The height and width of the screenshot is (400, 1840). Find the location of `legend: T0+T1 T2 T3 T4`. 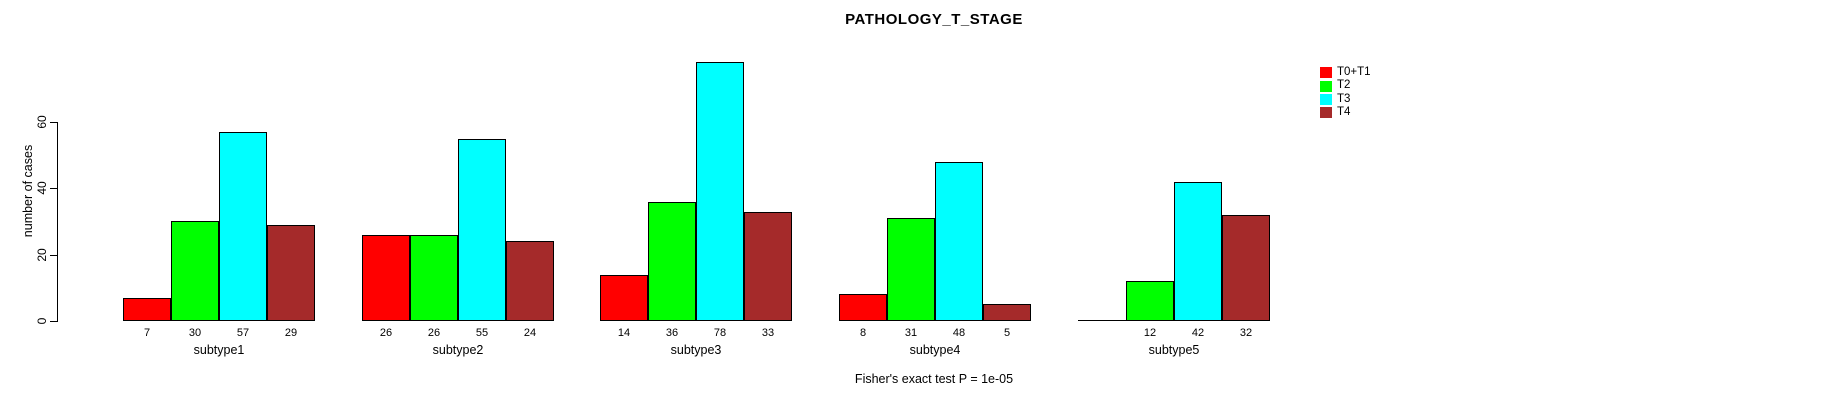

legend: T0+T1 T2 T3 T4 is located at coordinates (1345, 93).